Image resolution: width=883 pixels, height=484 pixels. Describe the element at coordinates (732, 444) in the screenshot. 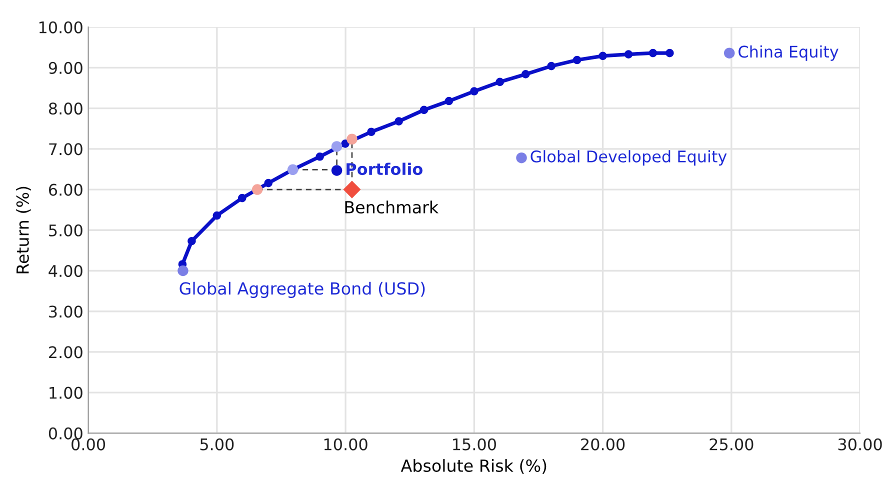

I see `x-tick-label: 25.00` at that location.